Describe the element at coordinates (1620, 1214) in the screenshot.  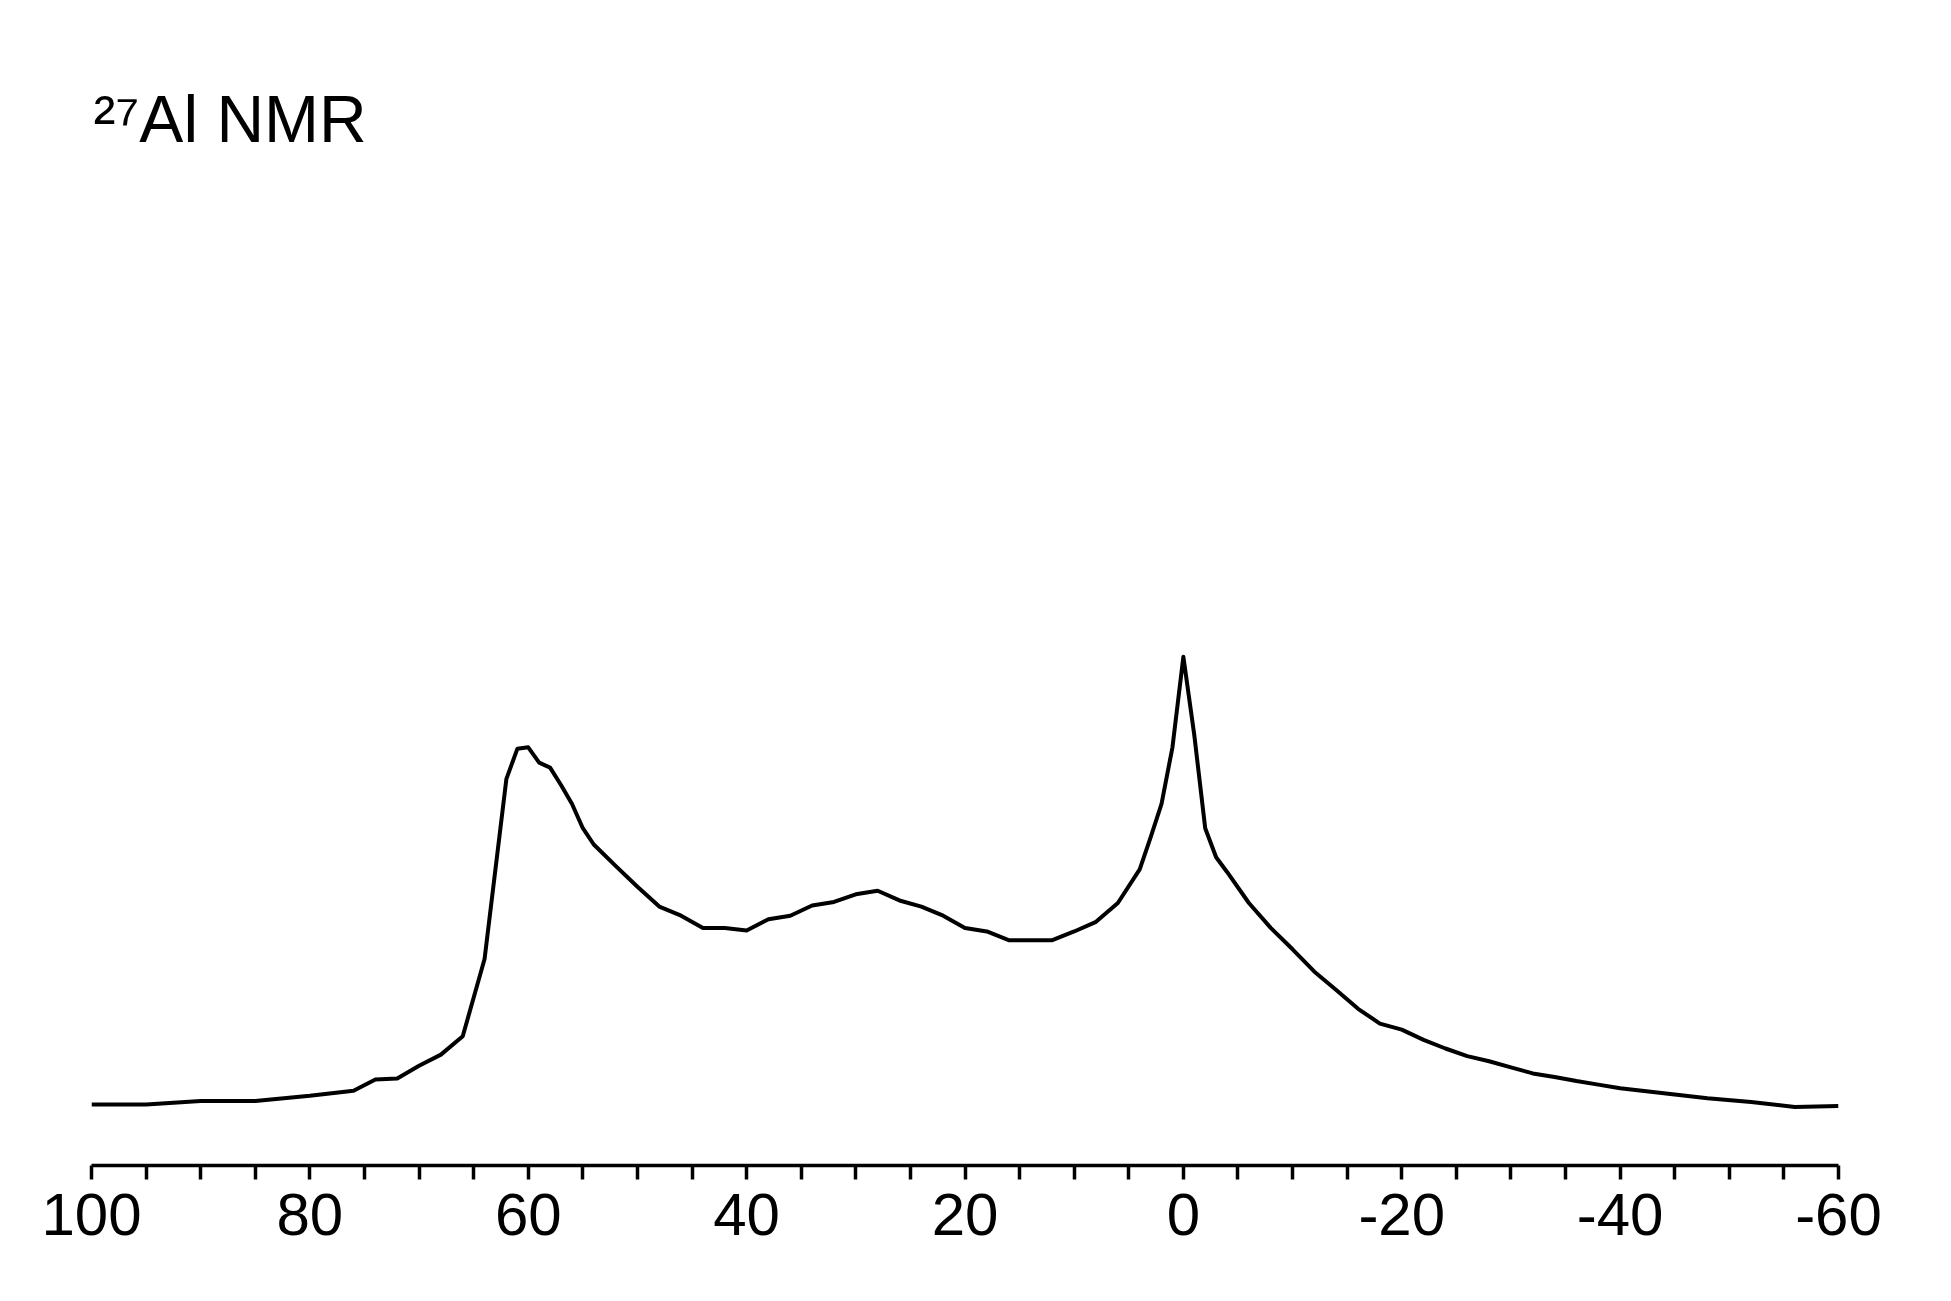
I see `x-tick-label: -40` at that location.